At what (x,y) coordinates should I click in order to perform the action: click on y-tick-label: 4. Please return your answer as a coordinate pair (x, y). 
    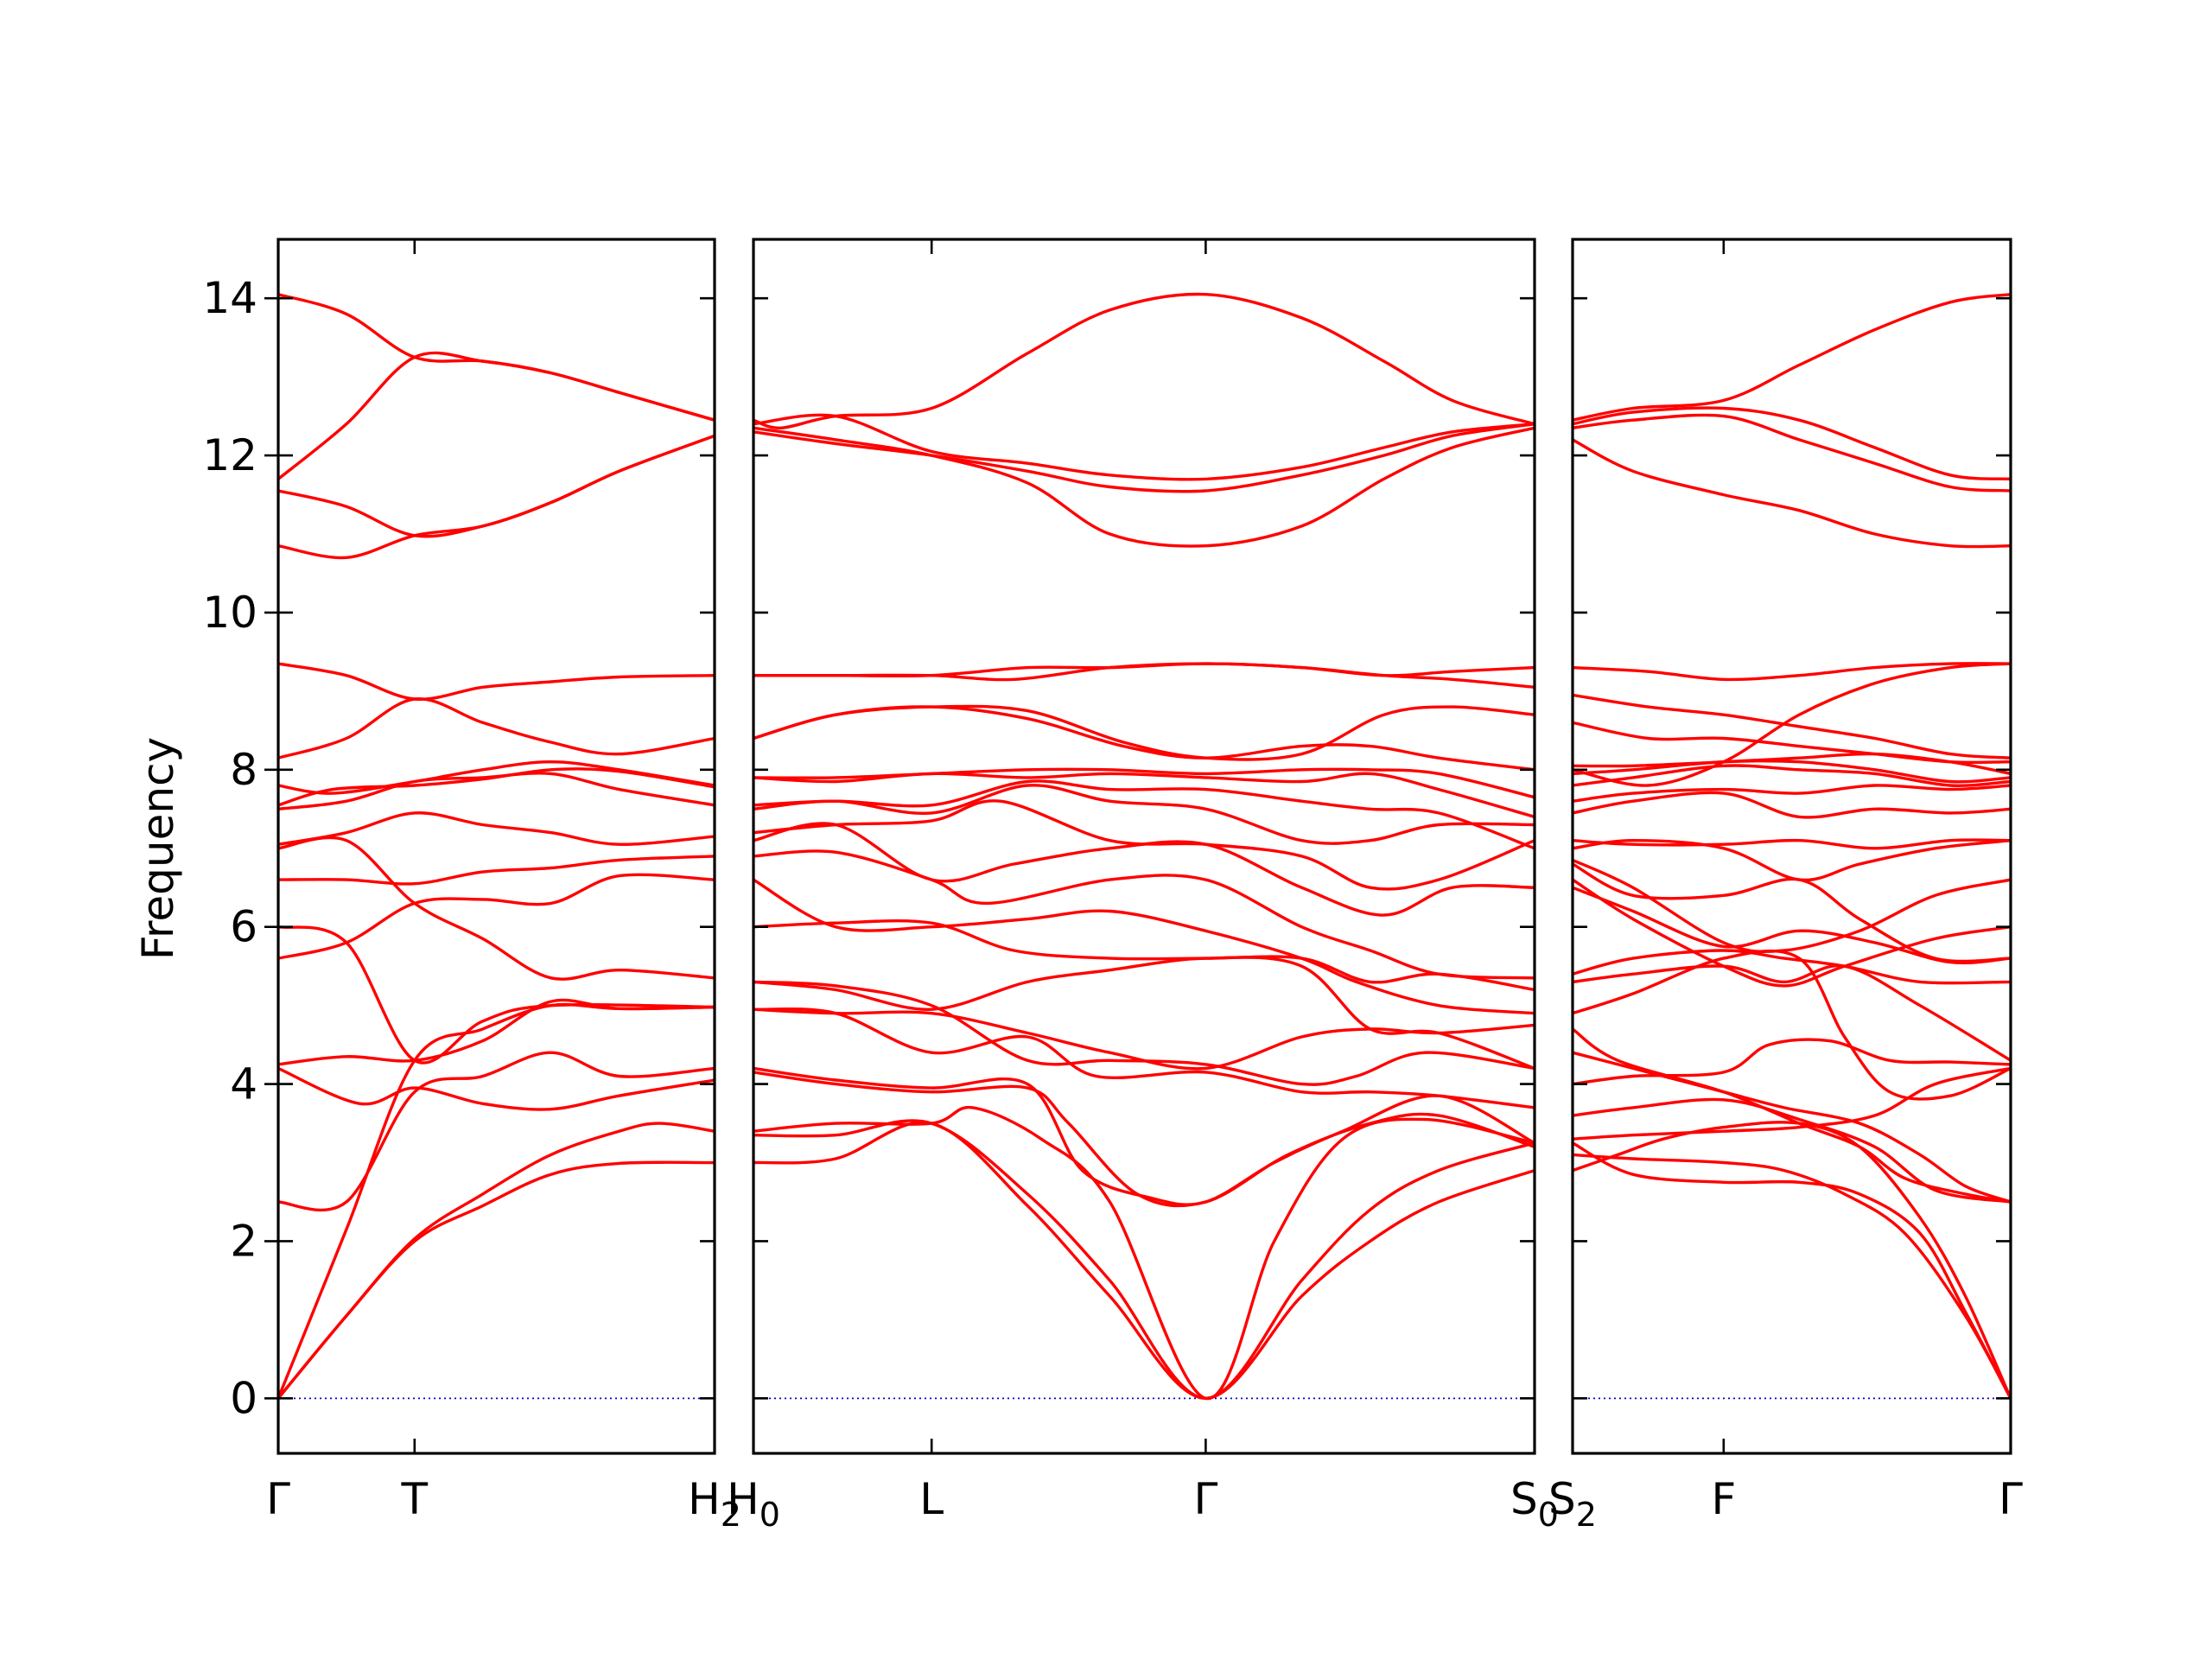
    Looking at the image, I should click on (243, 1084).